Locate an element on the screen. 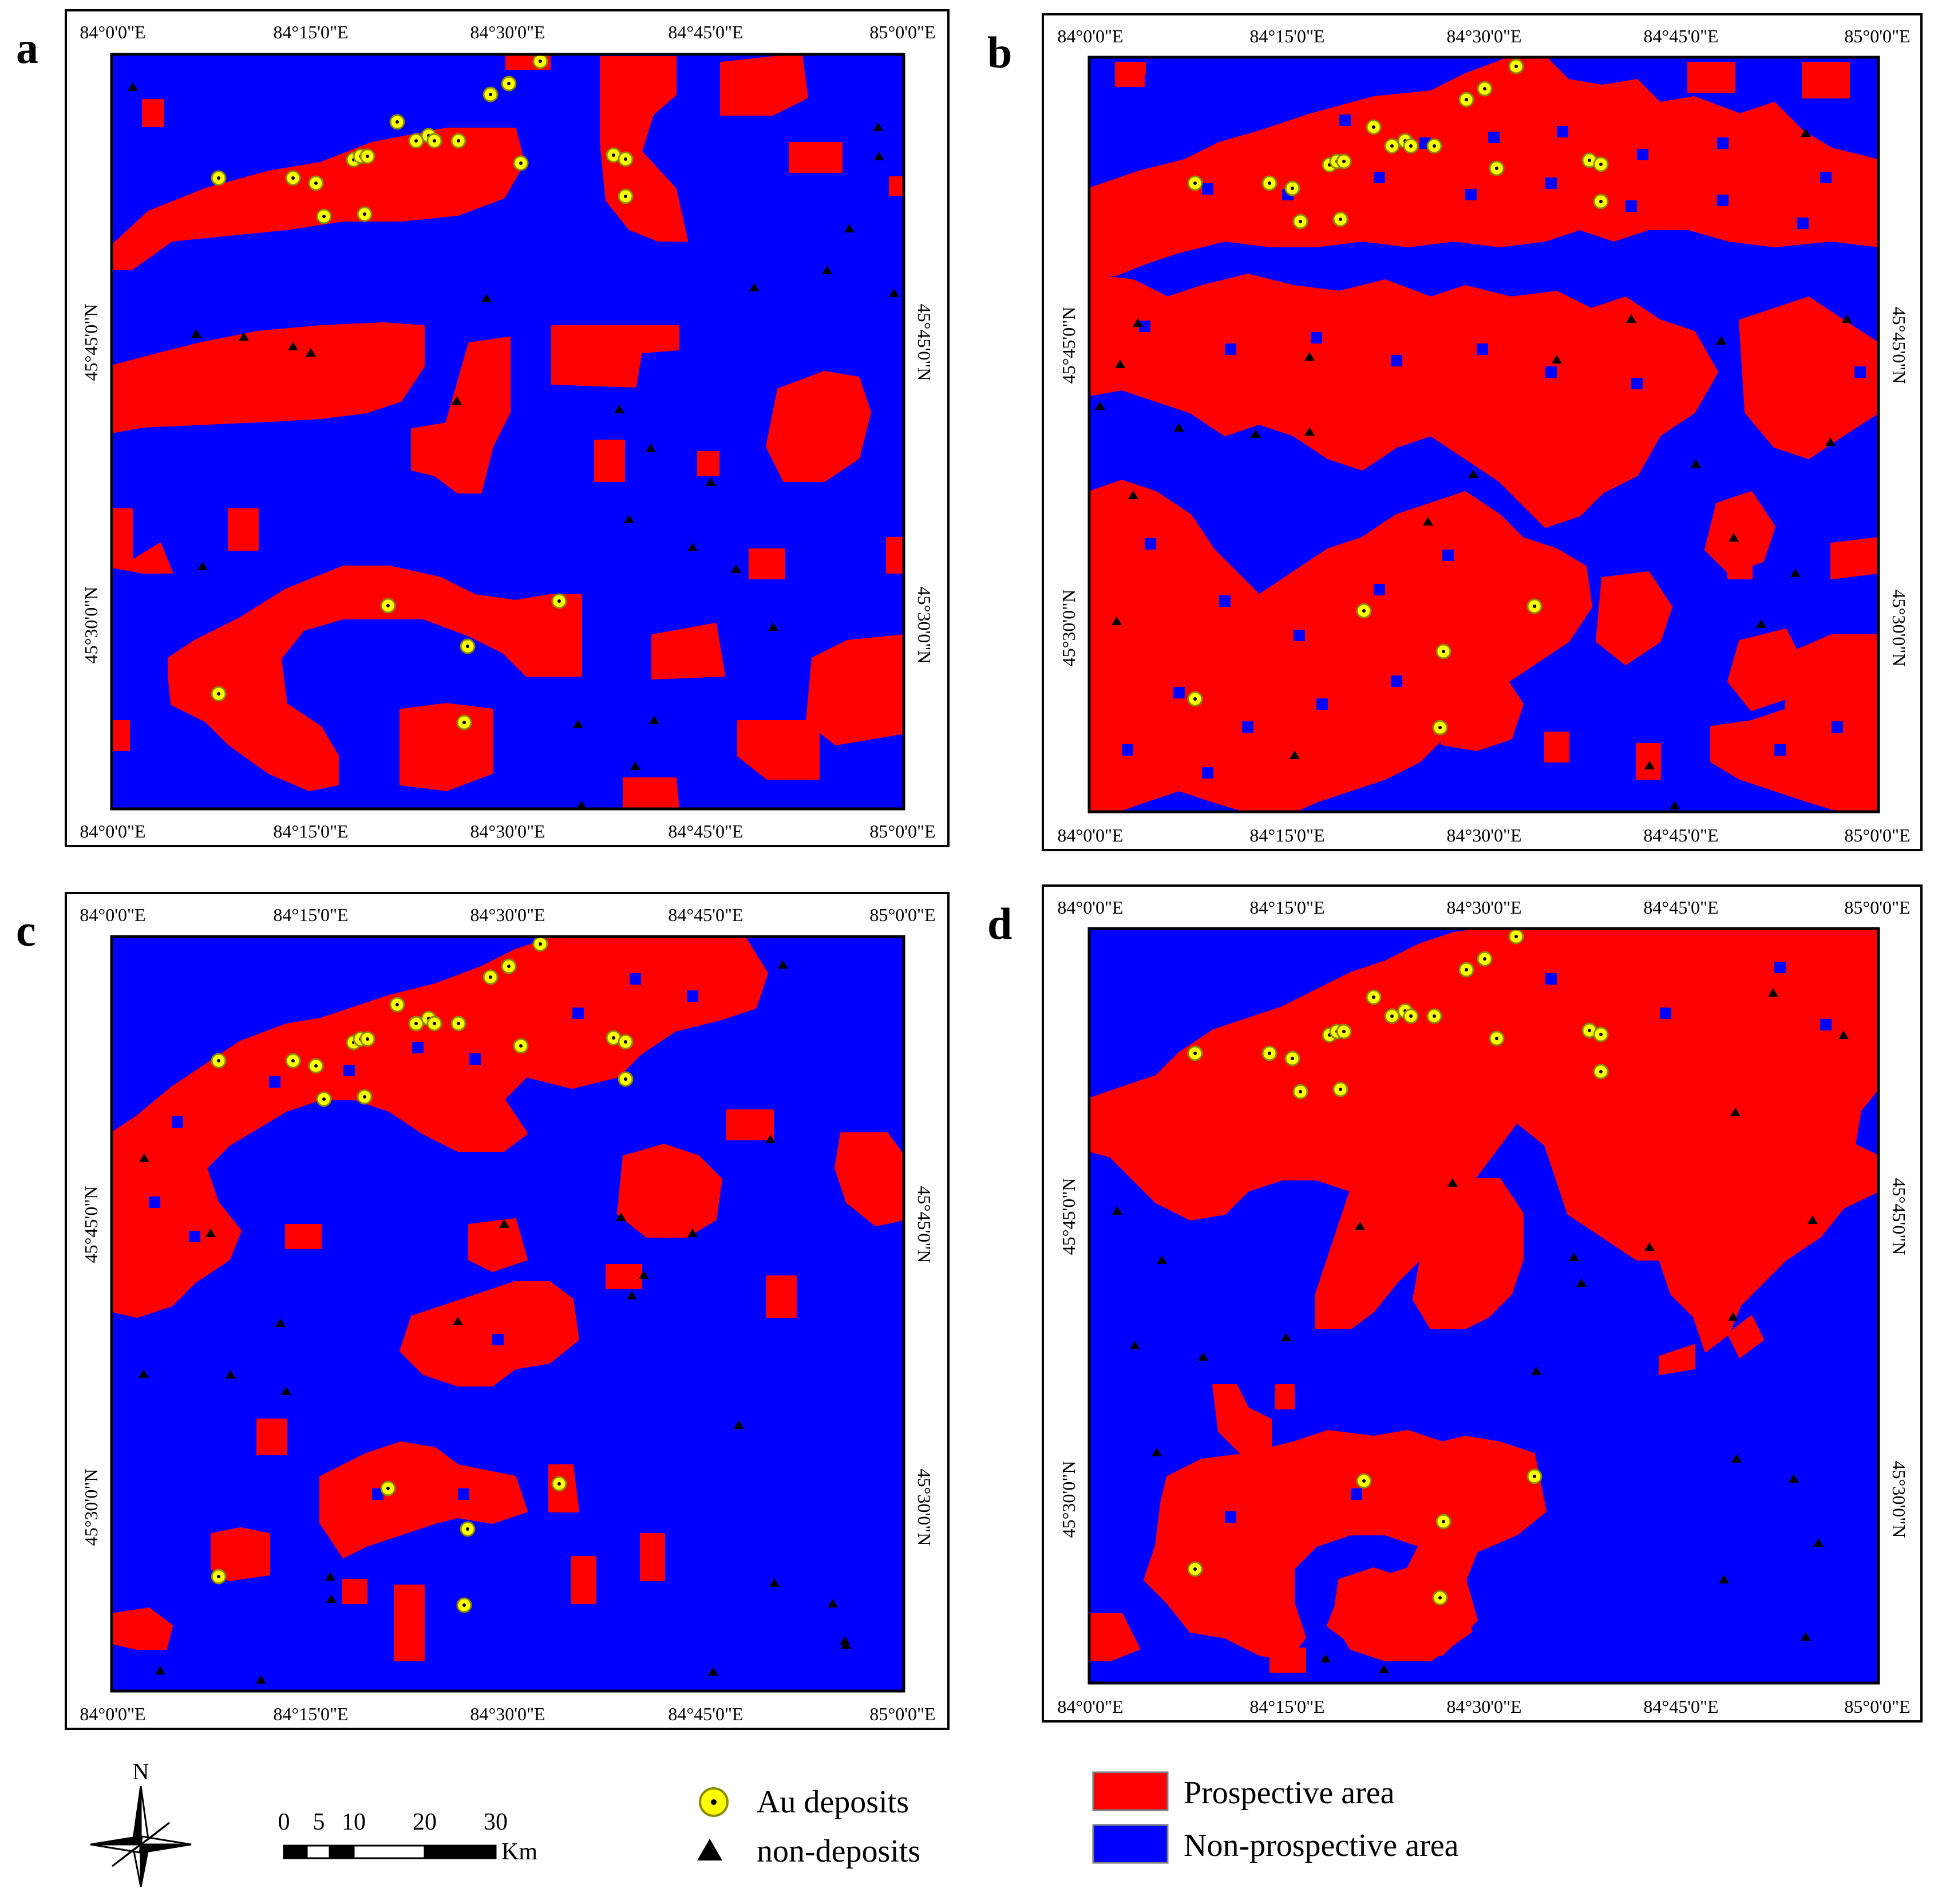 The width and height of the screenshot is (1934, 1904). prospective-swatch is located at coordinates (1130, 1791).